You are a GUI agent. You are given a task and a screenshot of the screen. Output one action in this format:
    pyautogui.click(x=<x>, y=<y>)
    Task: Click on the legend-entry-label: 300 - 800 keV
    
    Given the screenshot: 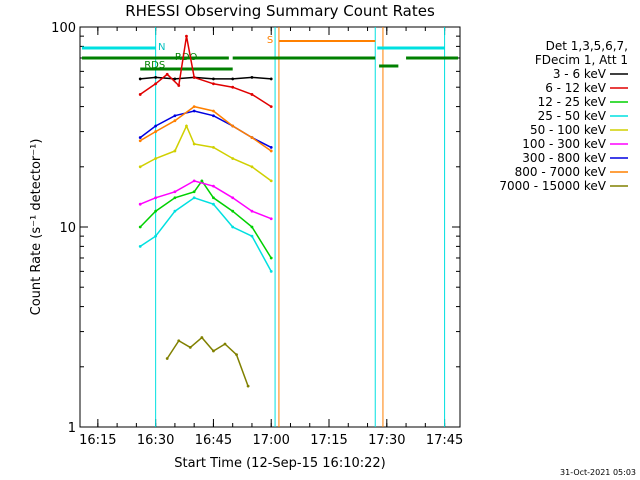 What is the action you would take?
    pyautogui.click(x=564, y=158)
    